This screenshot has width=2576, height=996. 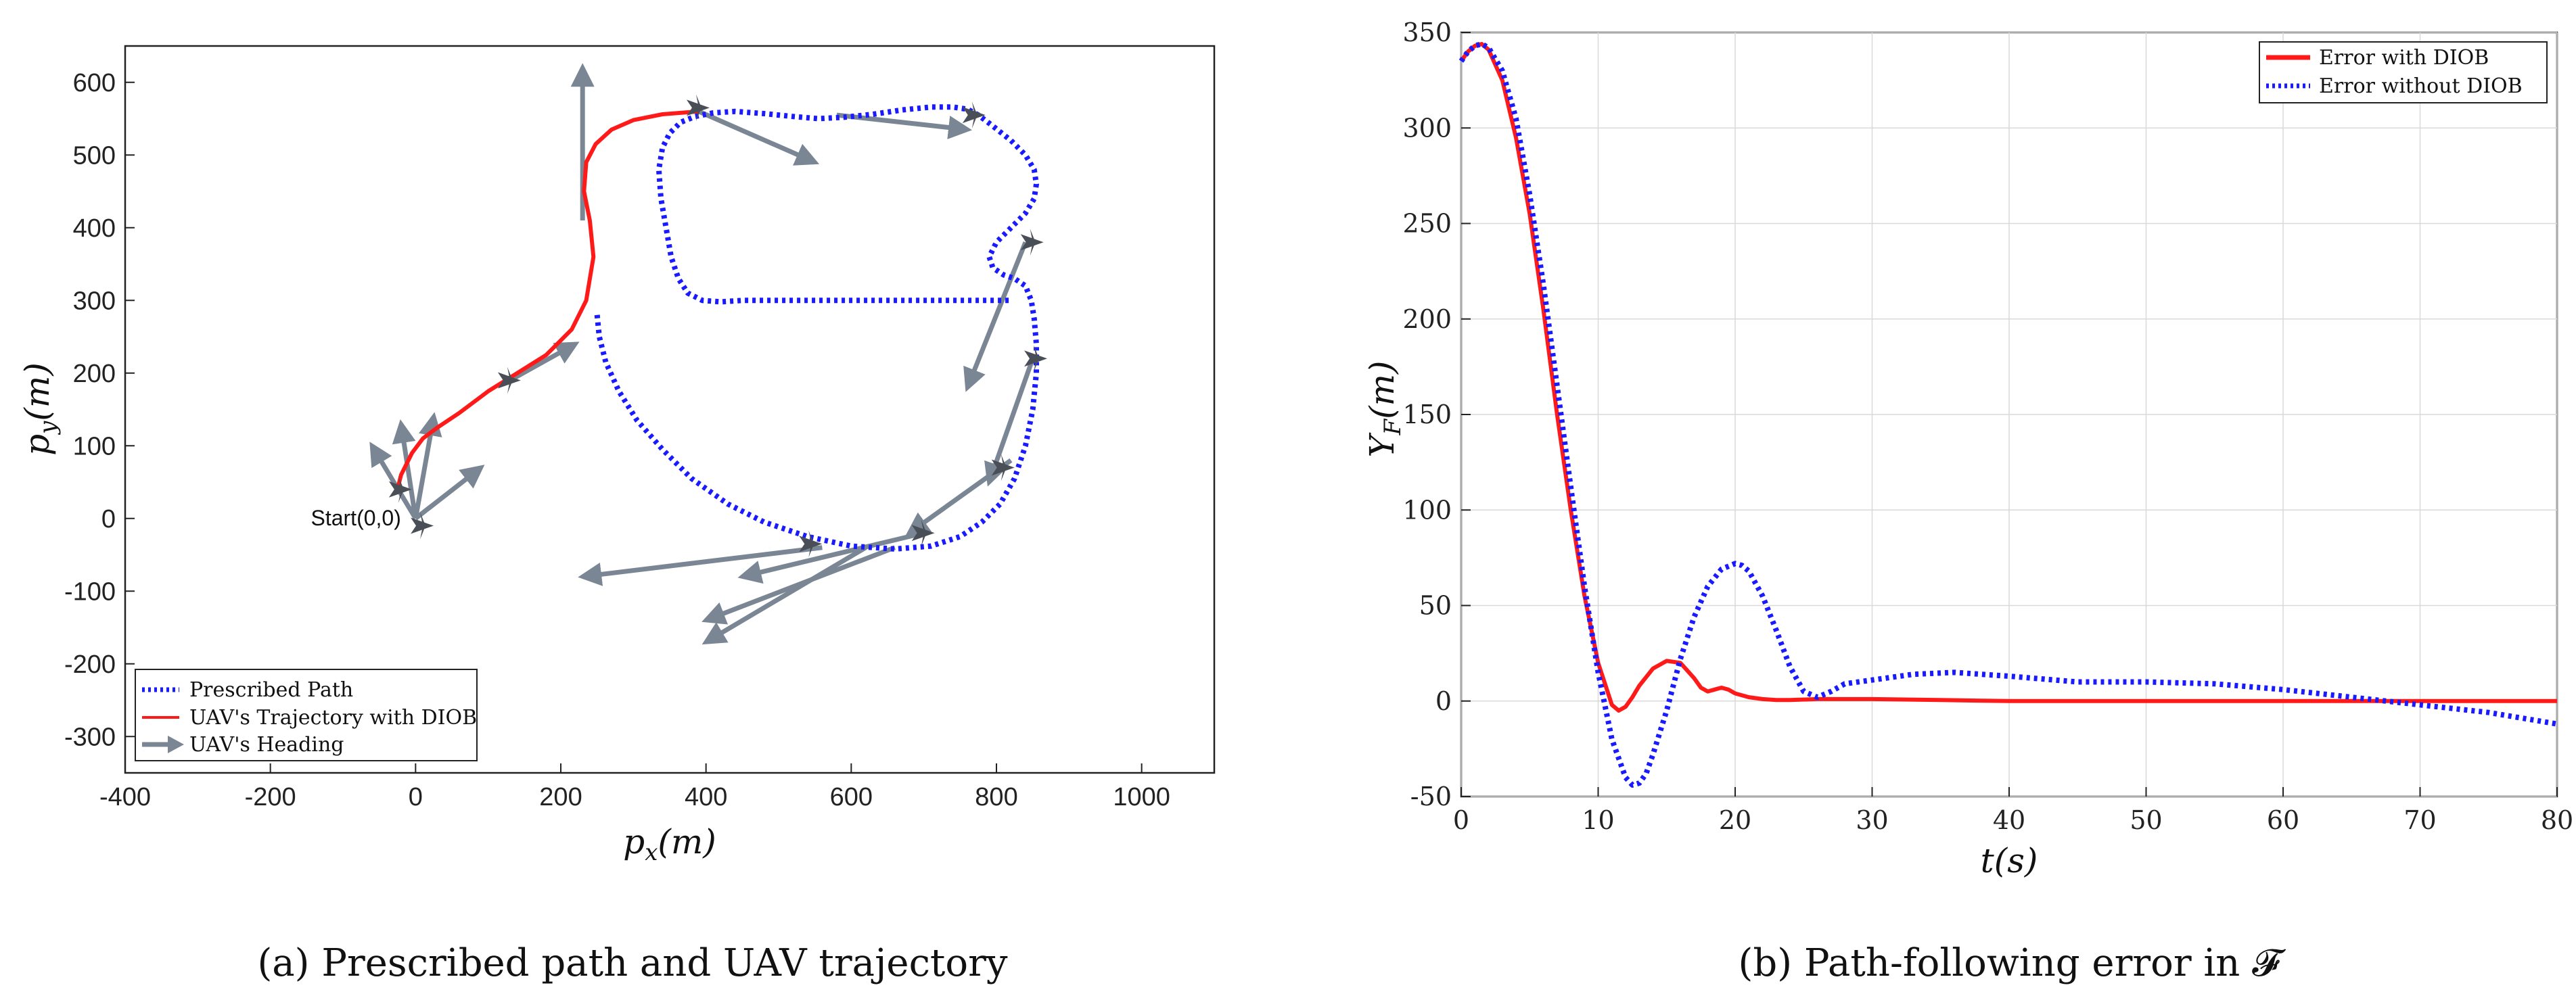 I want to click on panel-b-legend-box, so click(x=2403, y=72).